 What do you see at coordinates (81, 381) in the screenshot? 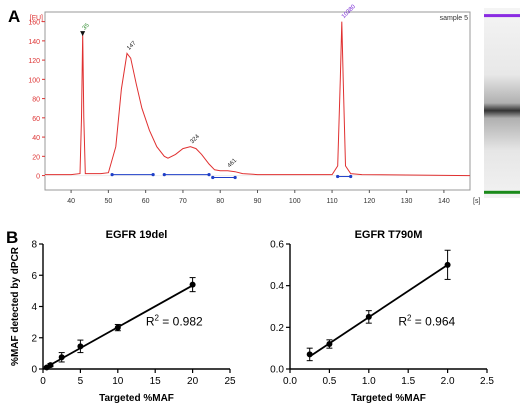
I see `x-tick-label: 5` at bounding box center [81, 381].